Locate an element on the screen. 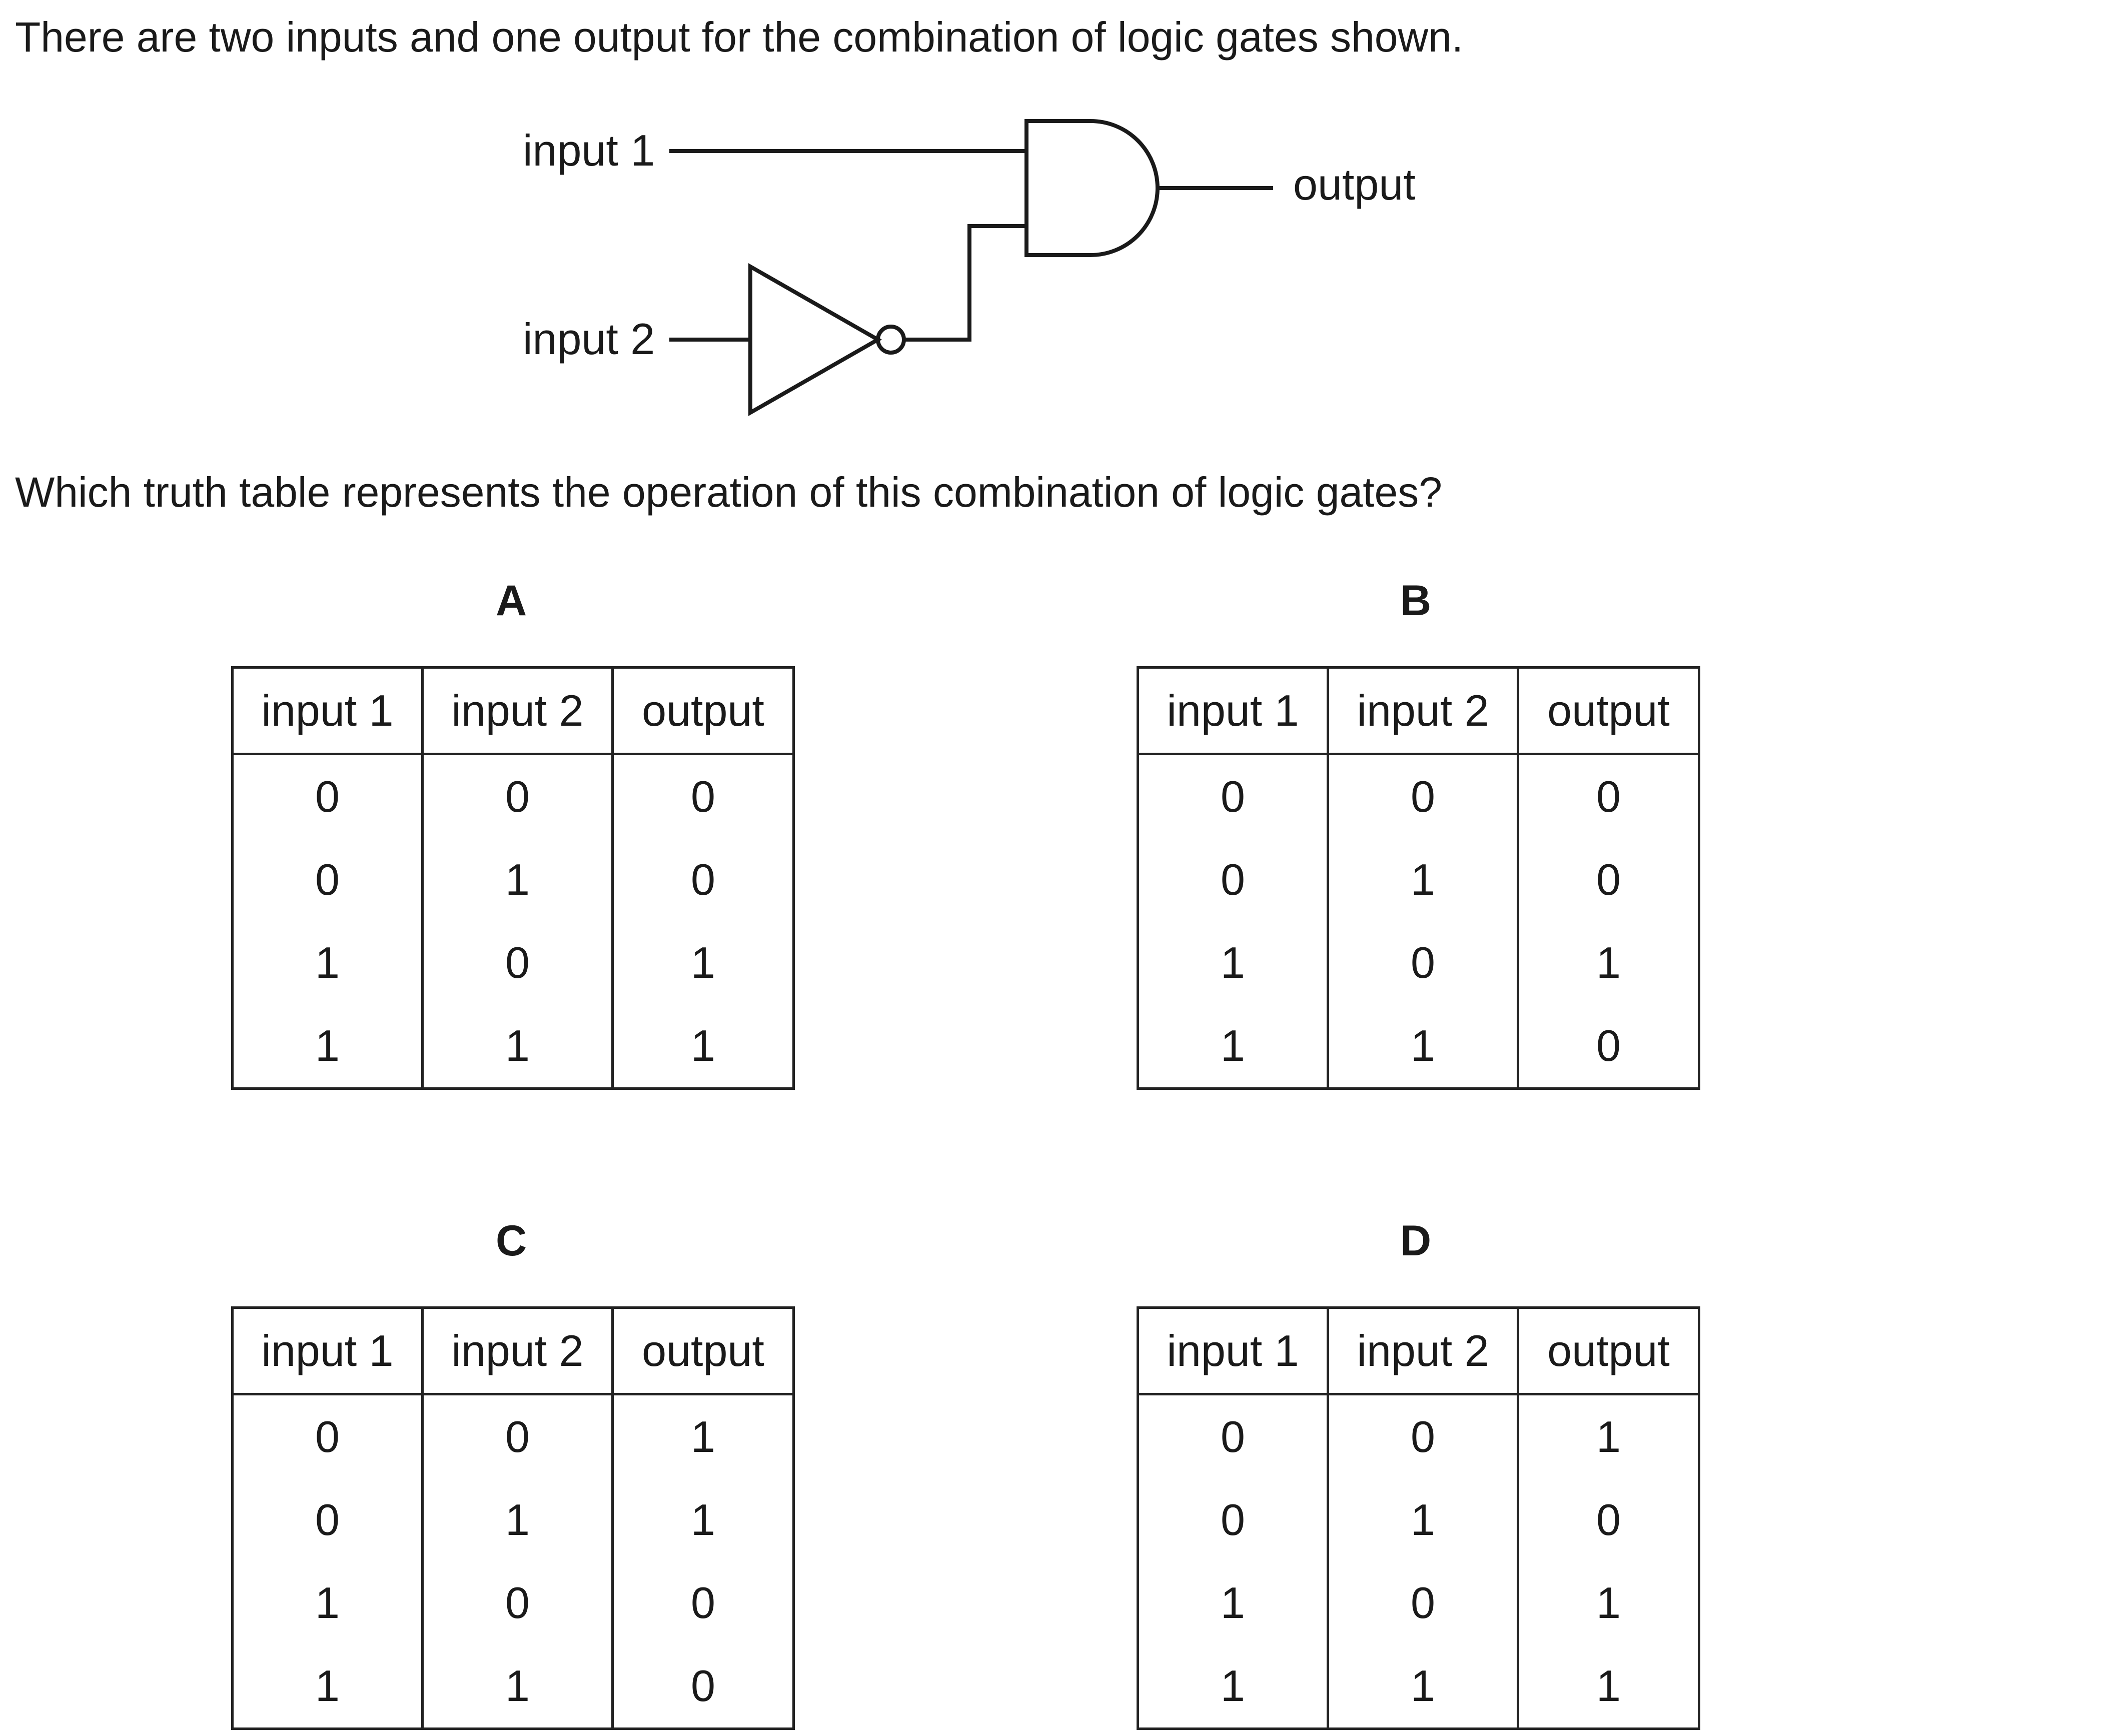  not-to-and-wire is located at coordinates (965, 283).